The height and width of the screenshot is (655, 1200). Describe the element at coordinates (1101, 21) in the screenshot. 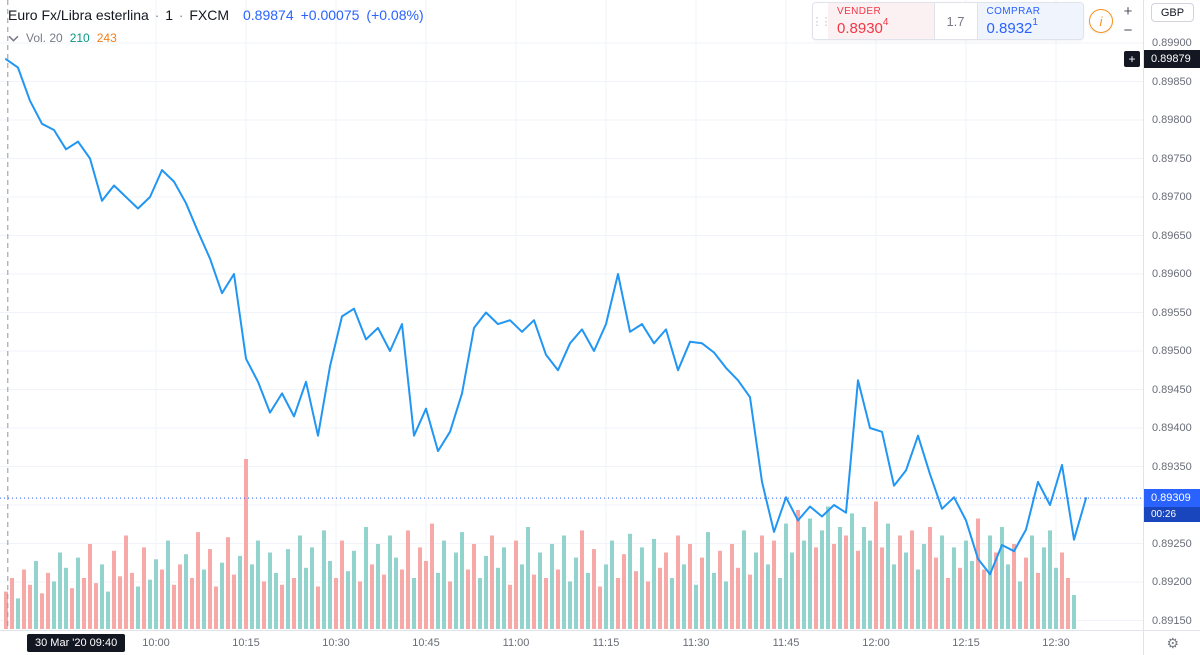

I see `info-icon: i` at that location.